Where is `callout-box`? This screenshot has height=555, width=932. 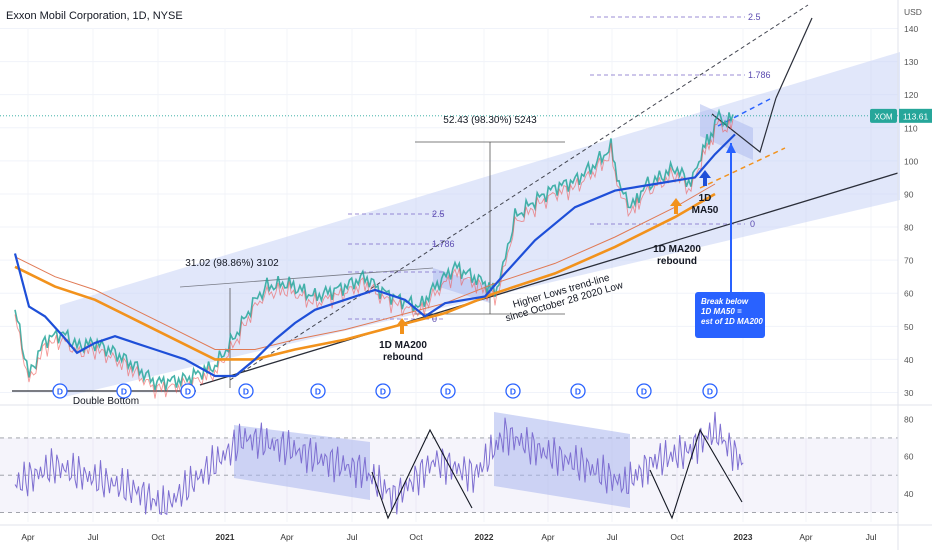
callout-box is located at coordinates (730, 315).